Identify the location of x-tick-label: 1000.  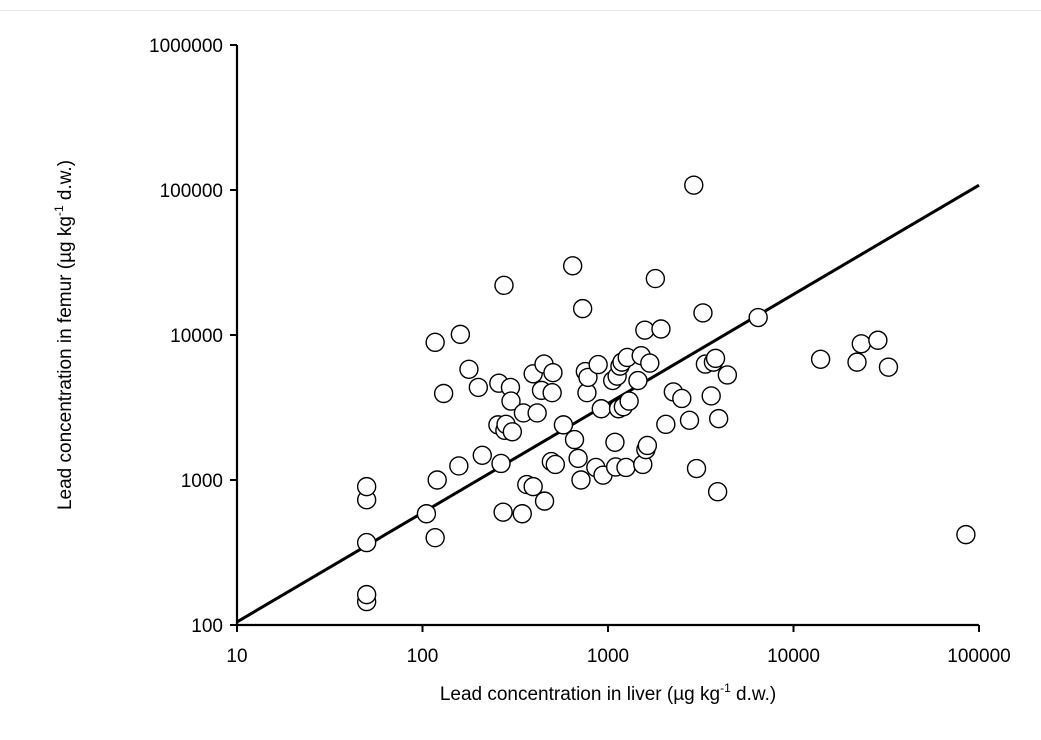
(608, 656).